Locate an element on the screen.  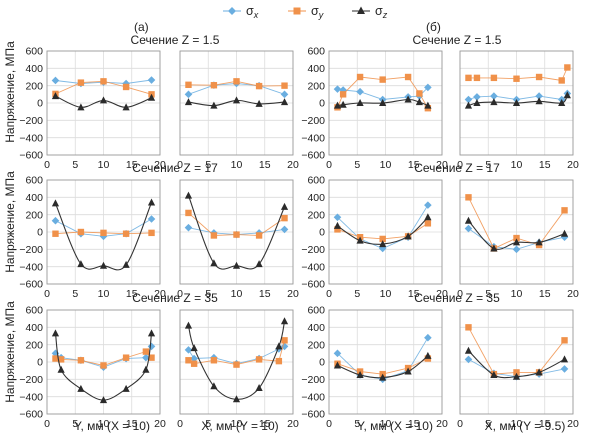
row-title-0-right: Сечение Z = 1.5 is located at coordinates (457, 40).